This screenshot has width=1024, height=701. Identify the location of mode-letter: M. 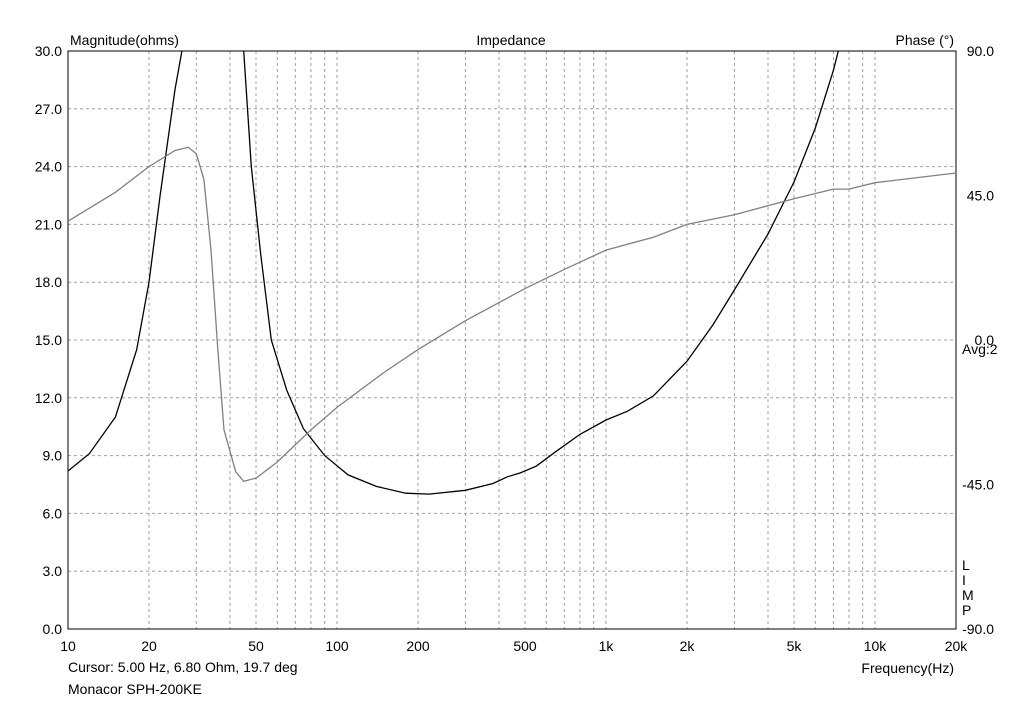
(968, 595).